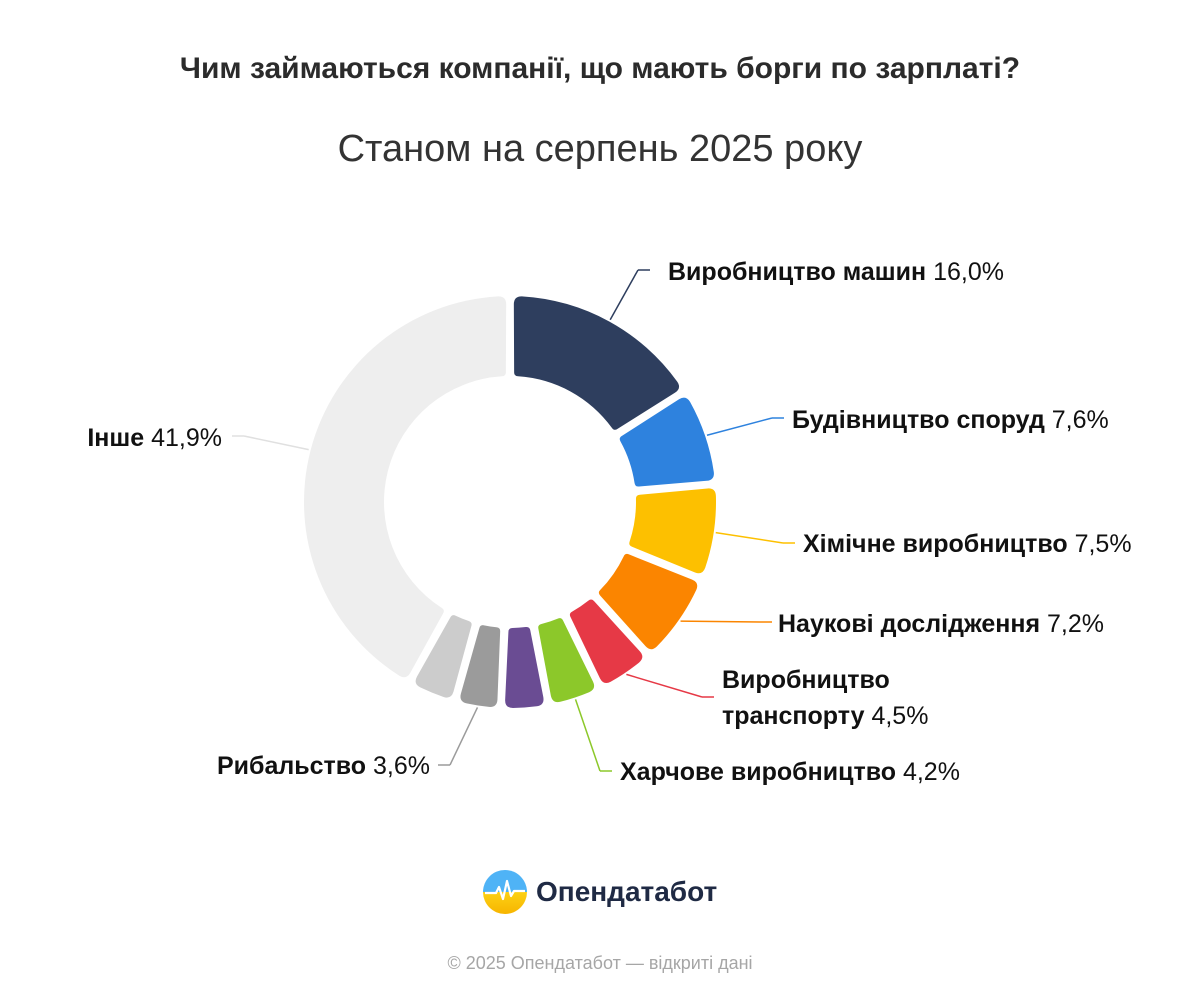 This screenshot has height=1000, width=1200. Describe the element at coordinates (600, 149) in the screenshot. I see `chart-subtitle: Станом на серпень 2025 року` at that location.